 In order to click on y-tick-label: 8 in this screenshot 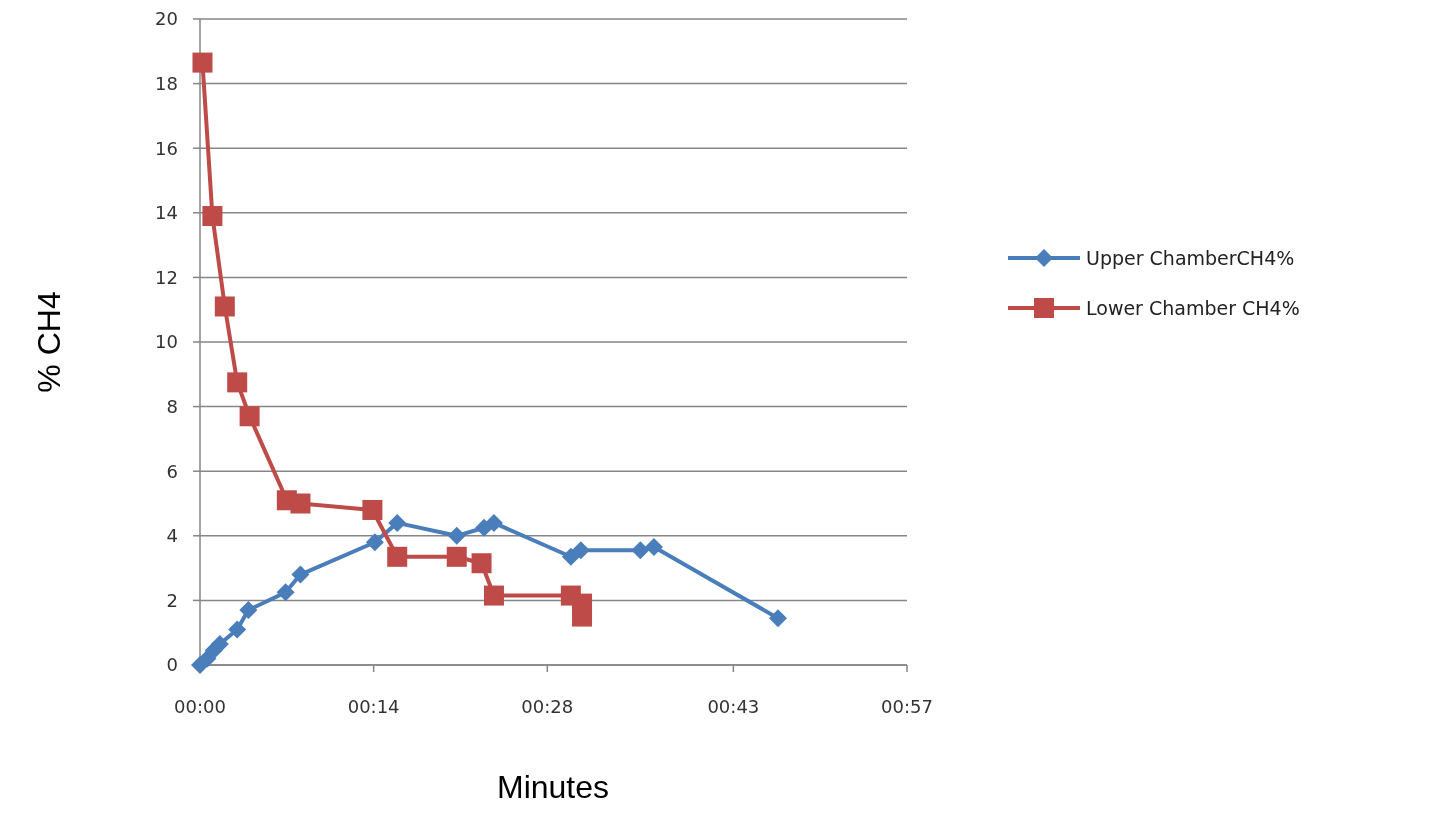, I will do `click(172, 406)`.